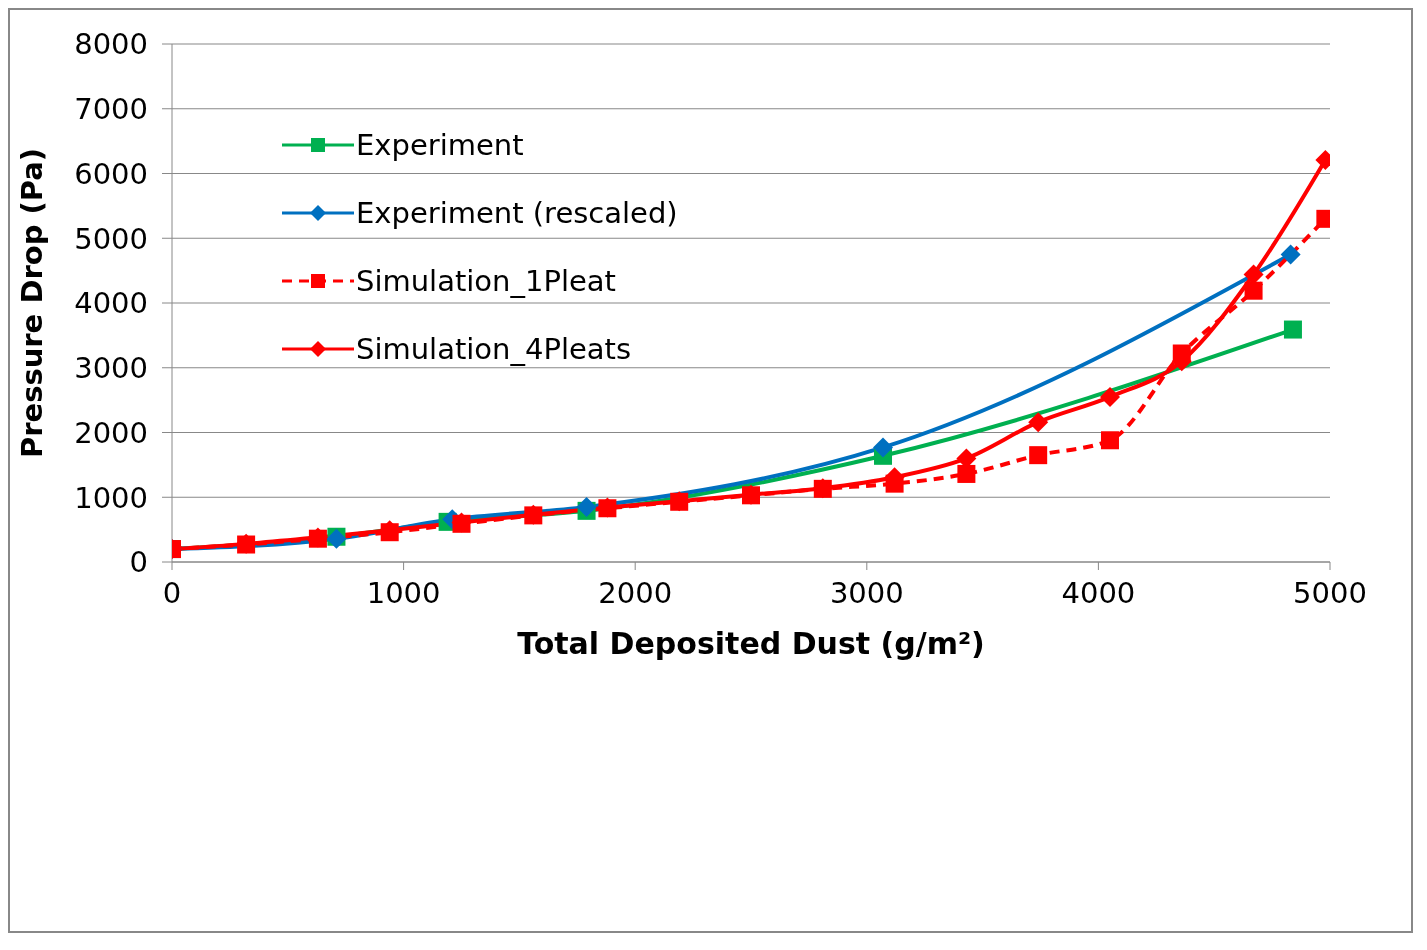 This screenshot has width=1427, height=950. What do you see at coordinates (440, 145) in the screenshot?
I see `legend-label: Experiment` at bounding box center [440, 145].